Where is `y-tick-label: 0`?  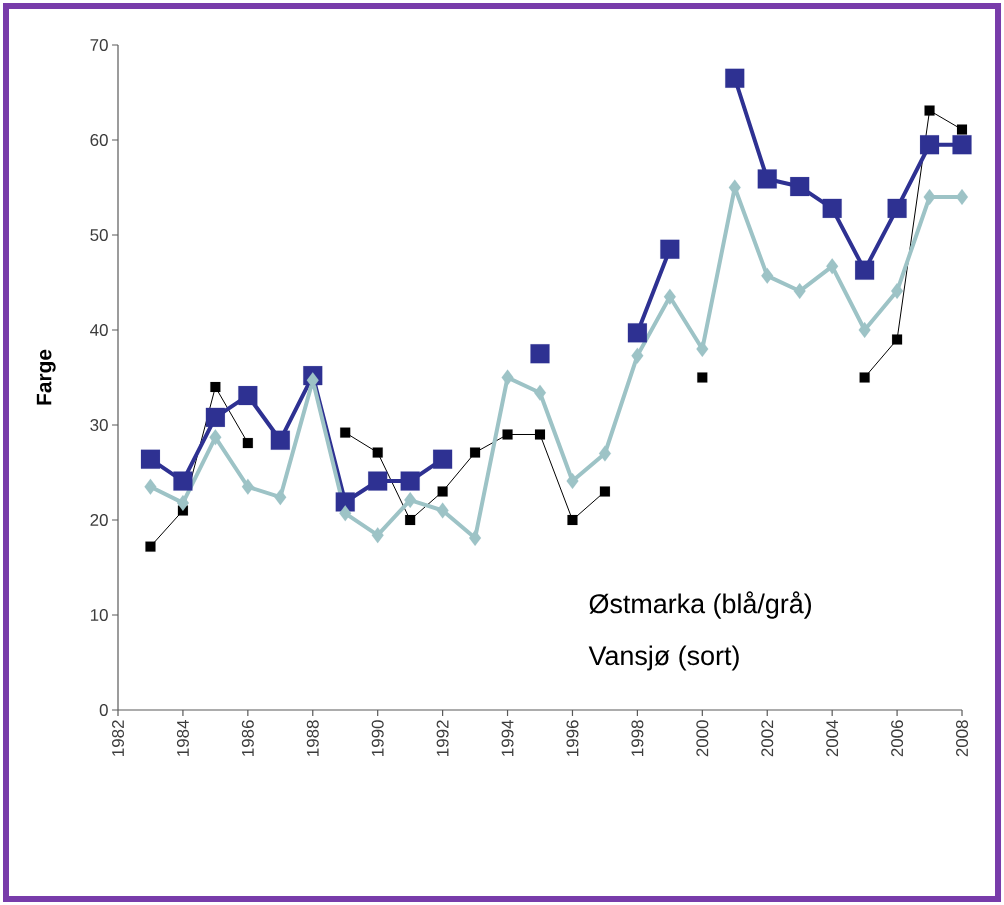 y-tick-label: 0 is located at coordinates (103, 710).